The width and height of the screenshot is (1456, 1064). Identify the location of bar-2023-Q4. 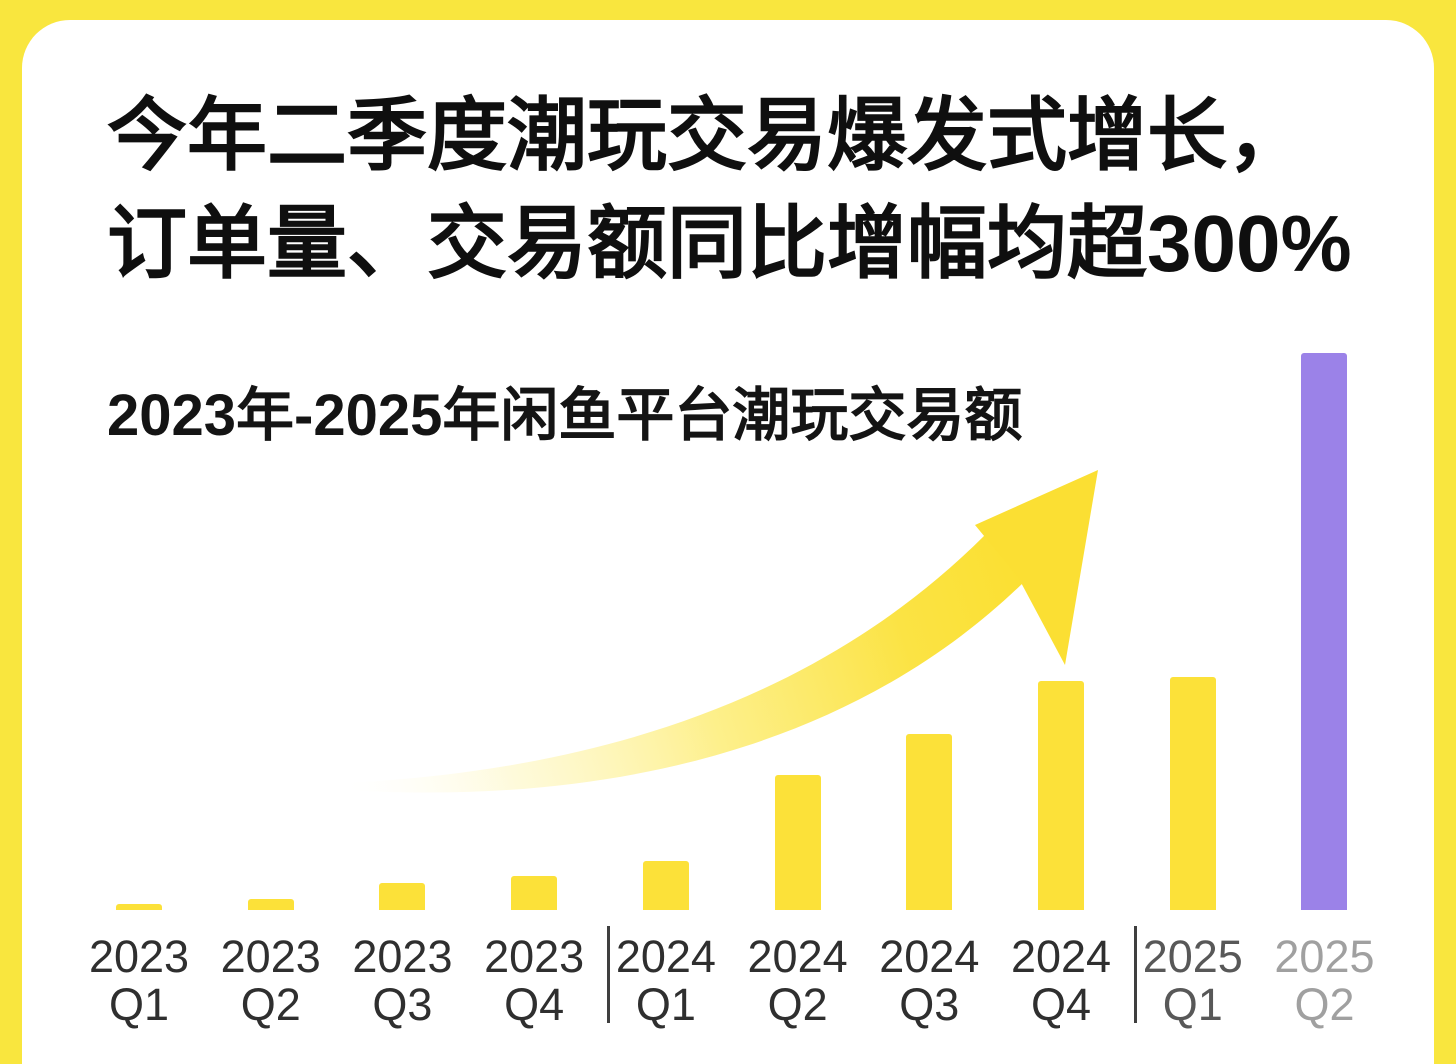
(534, 893).